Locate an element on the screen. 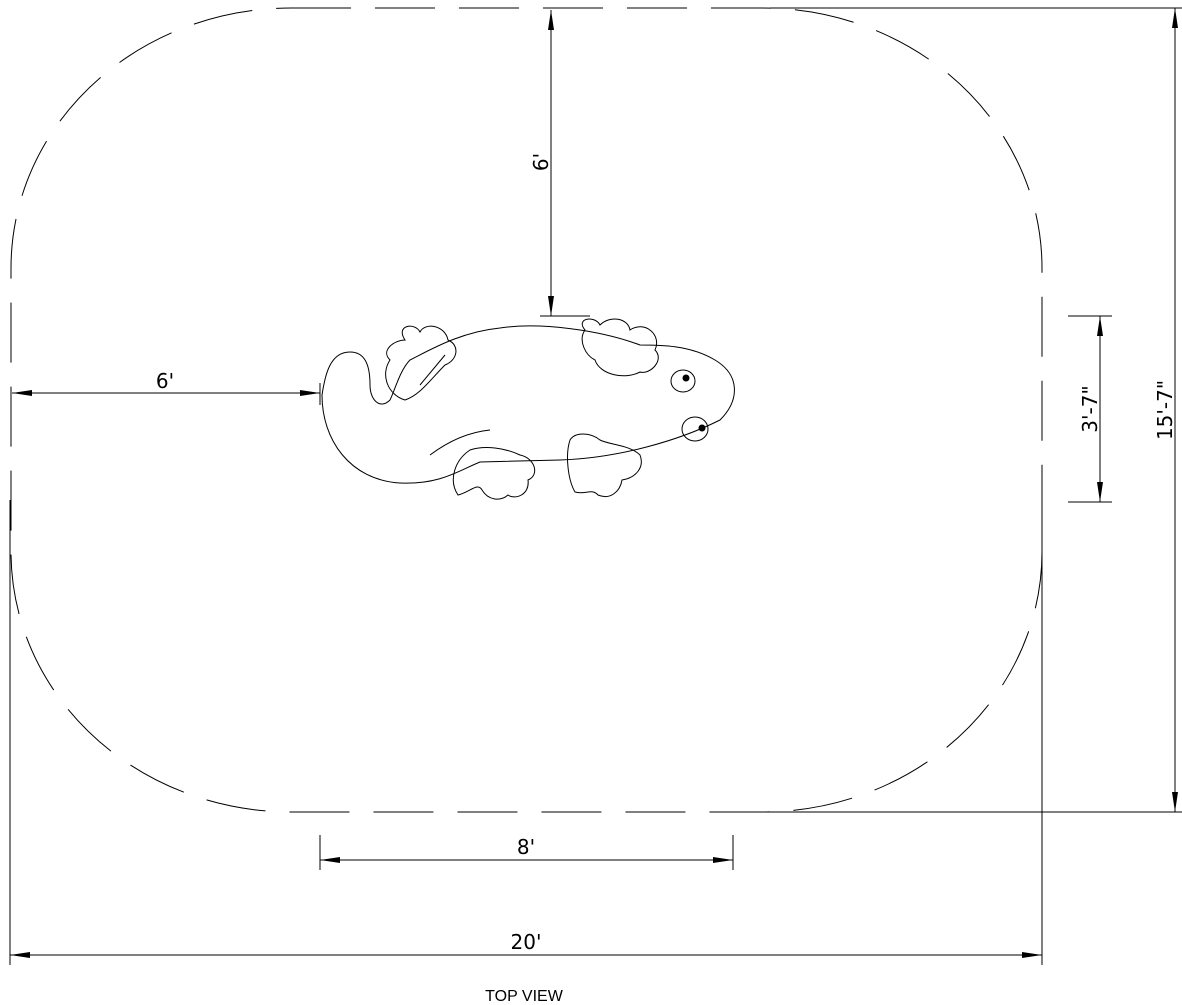  gecko is located at coordinates (528, 409).